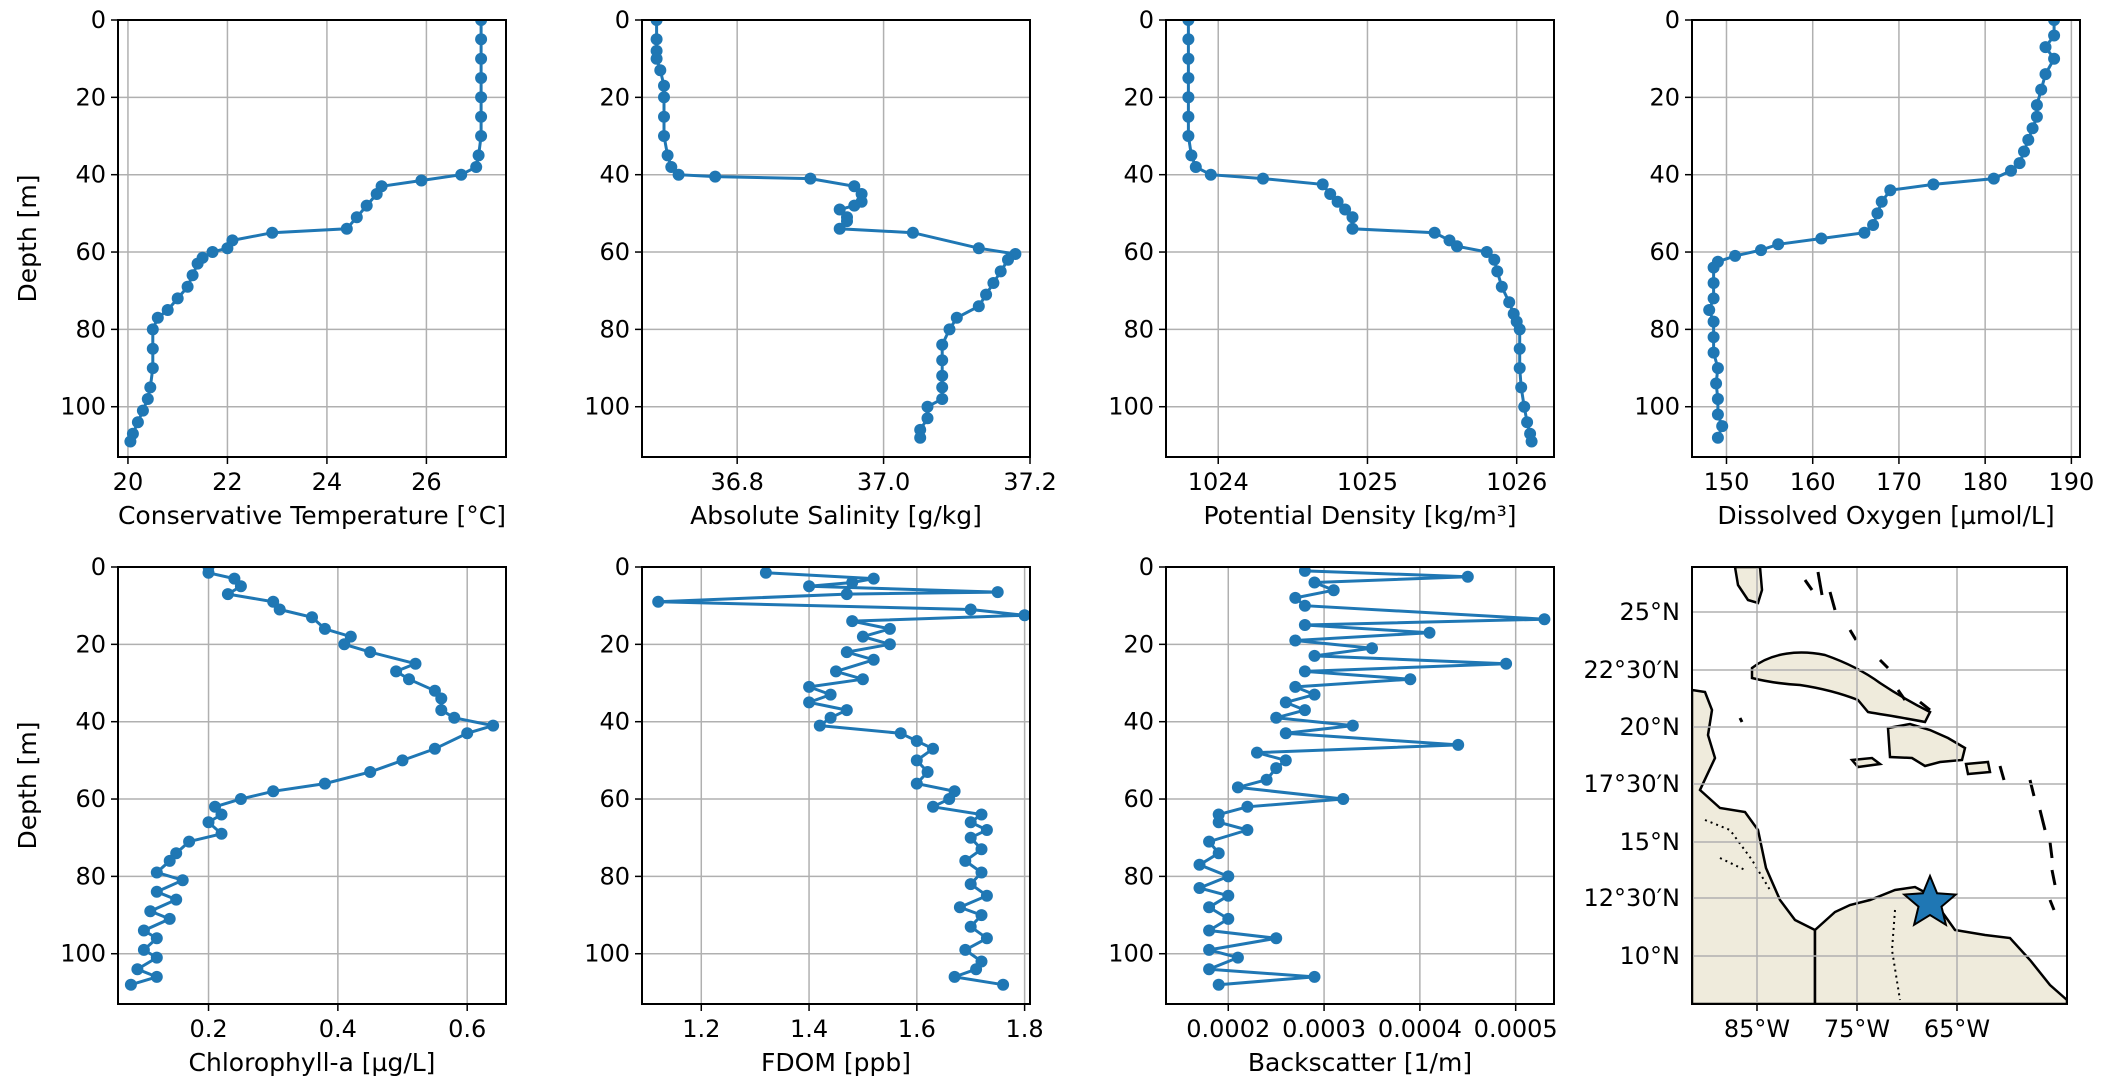 This screenshot has height=1083, width=2105. Describe the element at coordinates (305, 231) in the screenshot. I see `series-line` at that location.